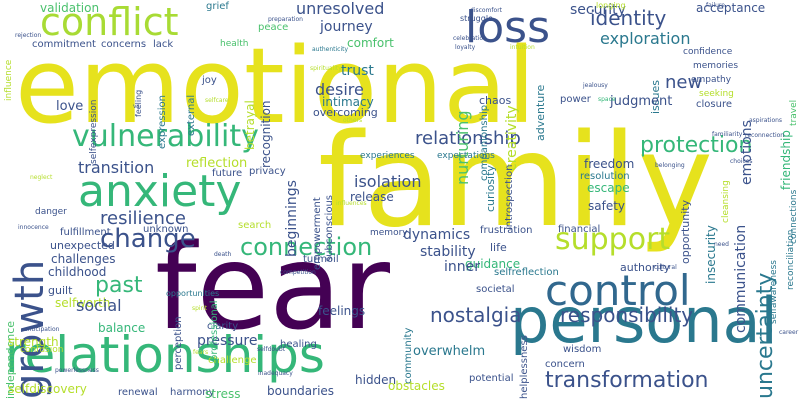 Image resolution: width=800 pixels, height=400 pixels. What do you see at coordinates (462, 147) in the screenshot?
I see `word: nurturing` at bounding box center [462, 147].